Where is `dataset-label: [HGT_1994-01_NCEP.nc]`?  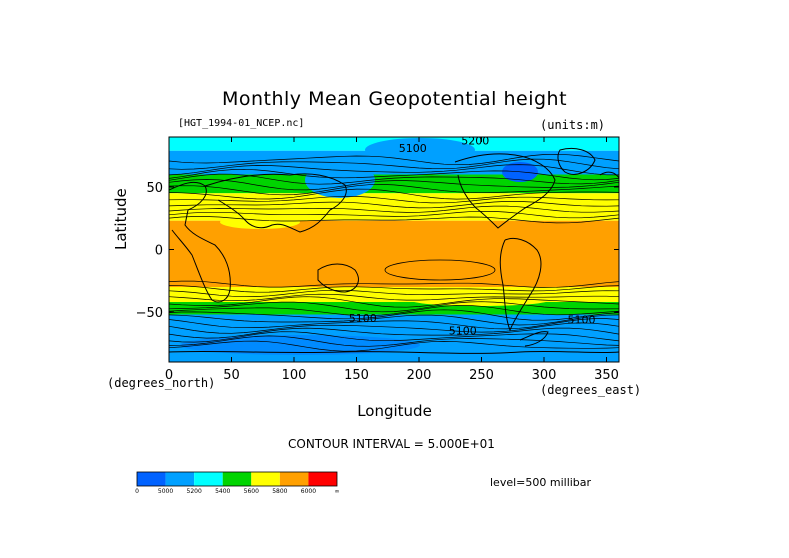 dataset-label: [HGT_1994-01_NCEP.nc] is located at coordinates (241, 123).